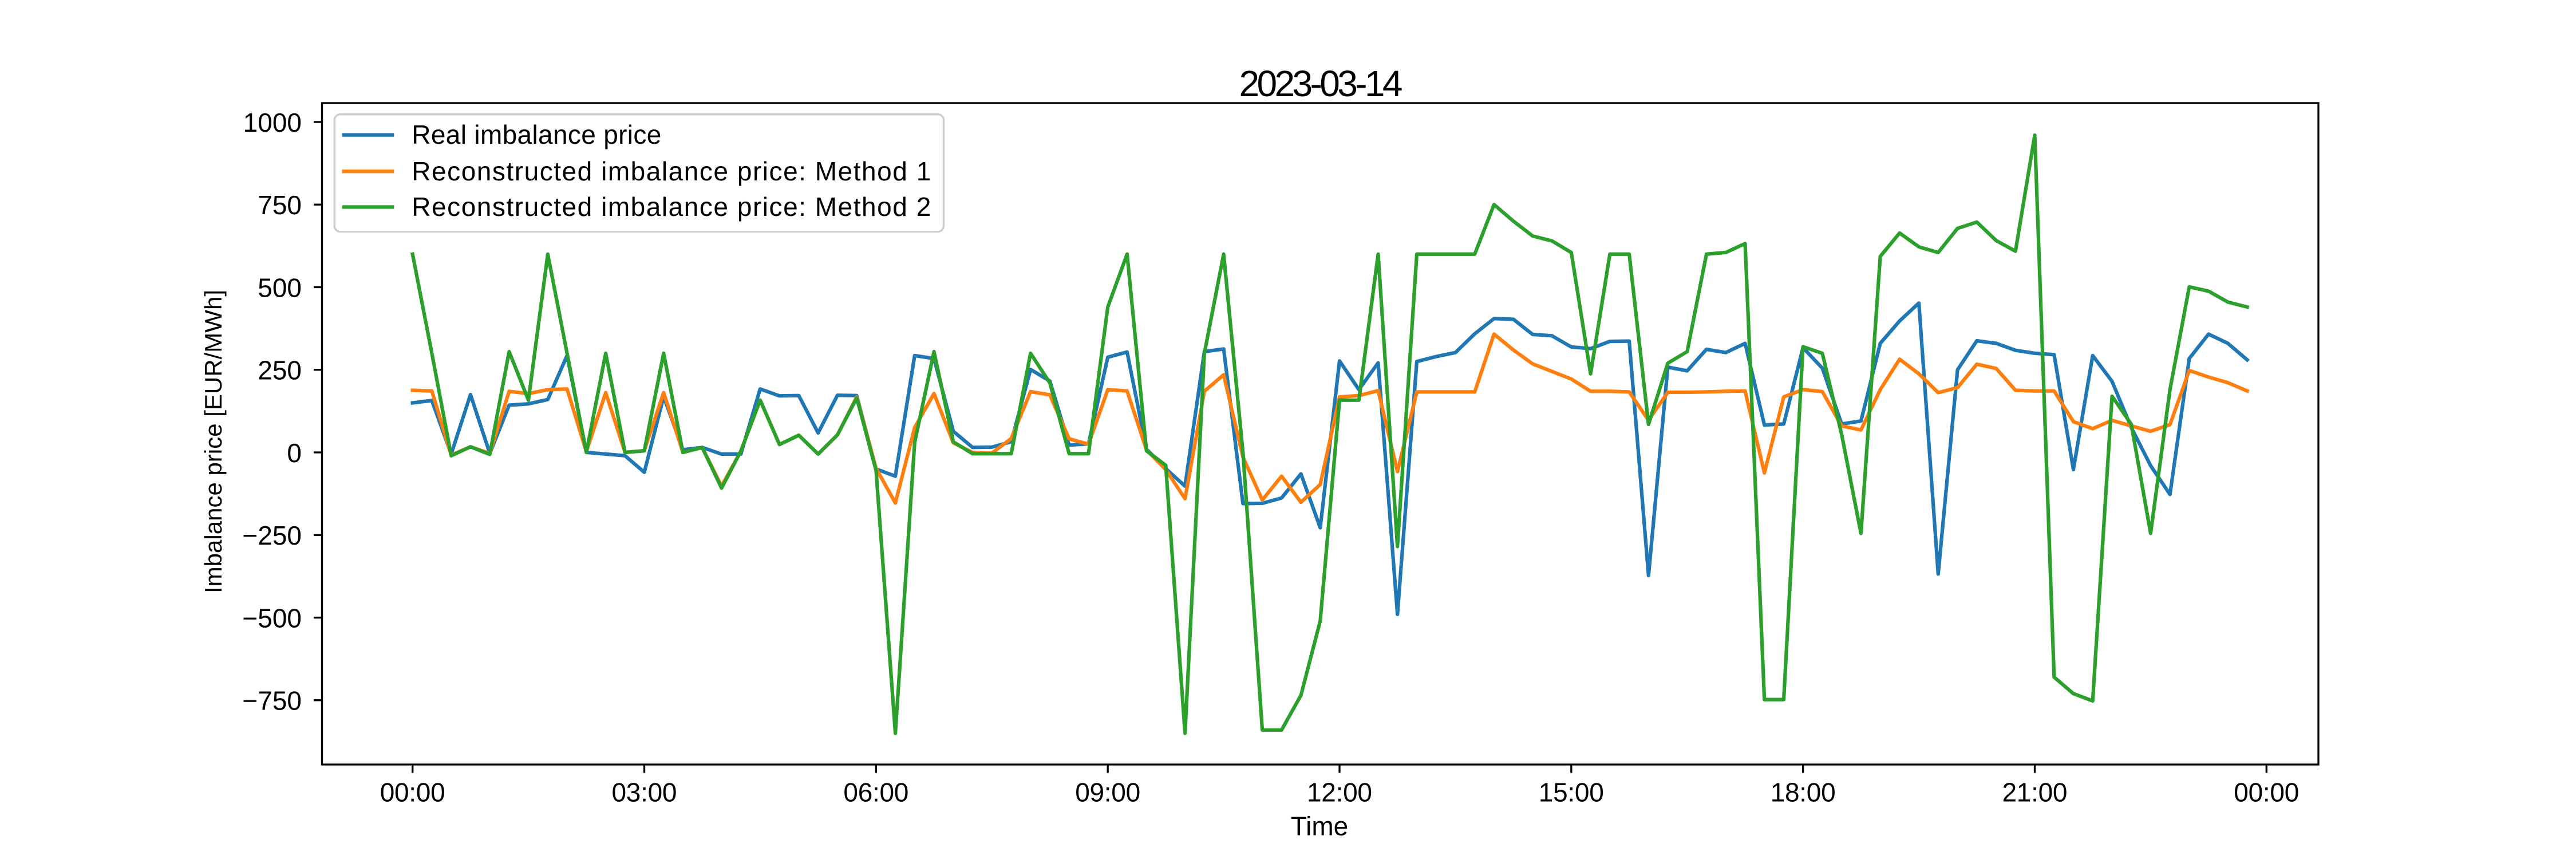  What do you see at coordinates (272, 535) in the screenshot?
I see `svg-text: −250` at bounding box center [272, 535].